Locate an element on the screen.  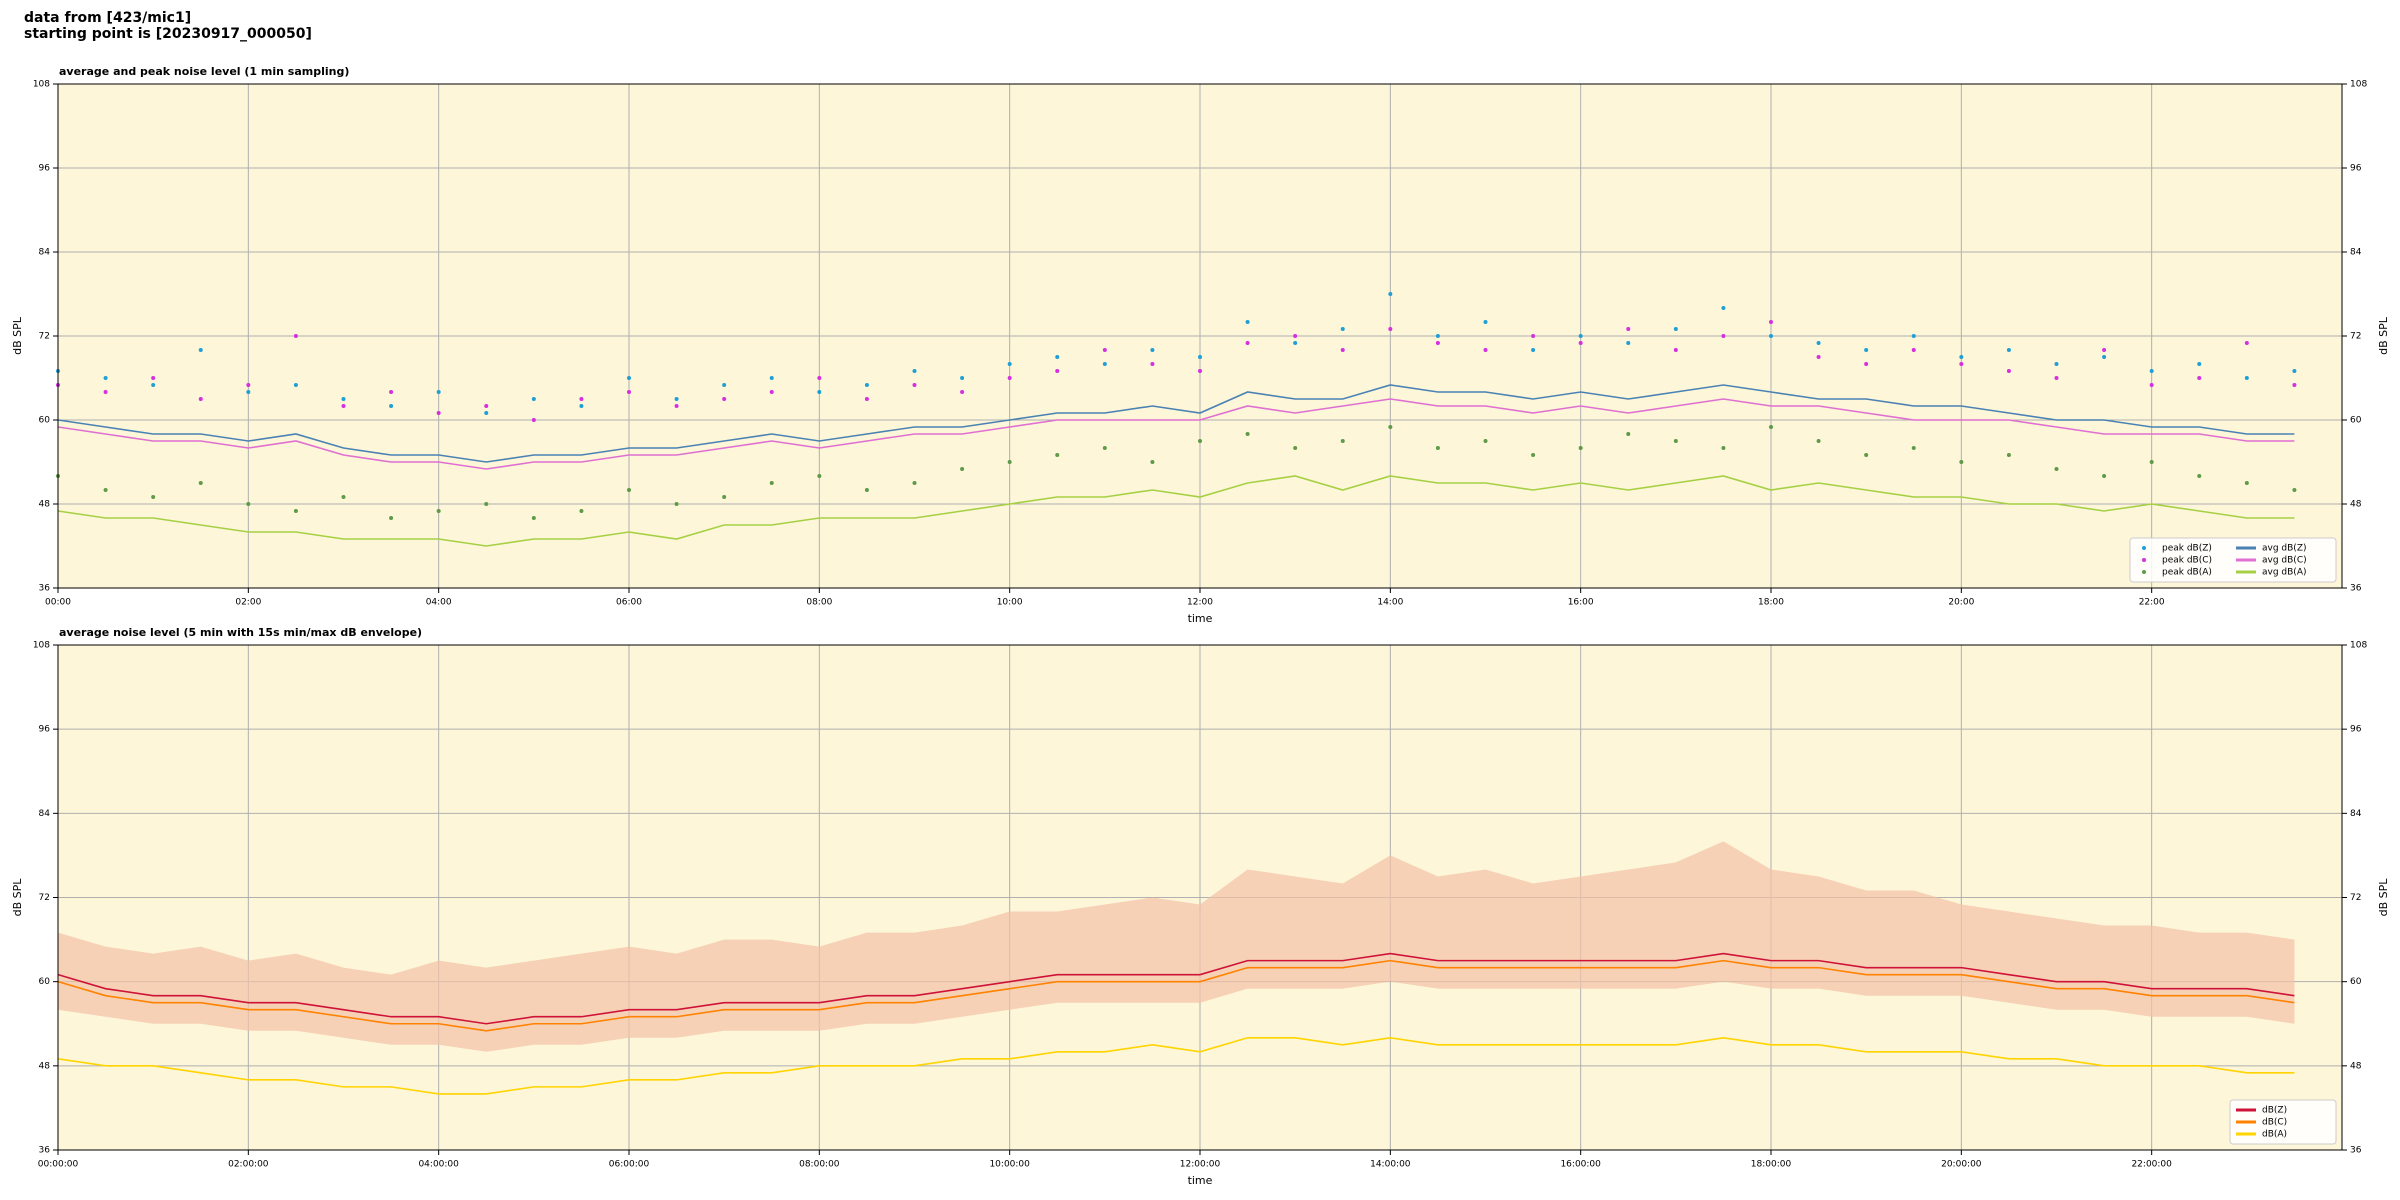
x-tick-label: 20:00:00 is located at coordinates (1961, 1165).